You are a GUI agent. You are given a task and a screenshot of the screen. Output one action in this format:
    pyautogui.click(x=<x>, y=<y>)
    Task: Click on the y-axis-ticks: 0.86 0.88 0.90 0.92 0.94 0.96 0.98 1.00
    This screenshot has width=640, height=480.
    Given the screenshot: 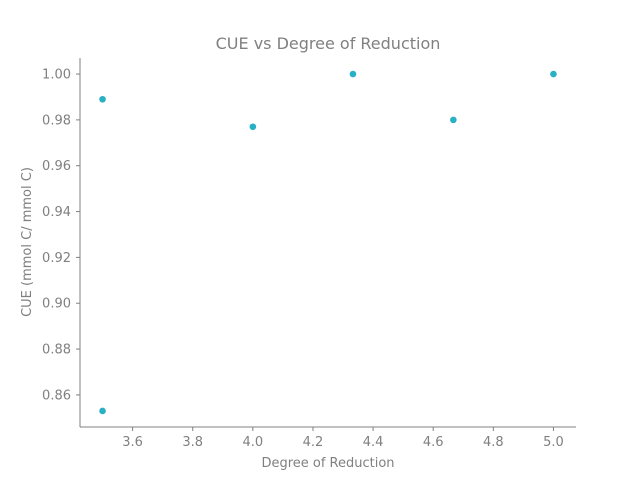 What is the action you would take?
    pyautogui.click(x=61, y=235)
    